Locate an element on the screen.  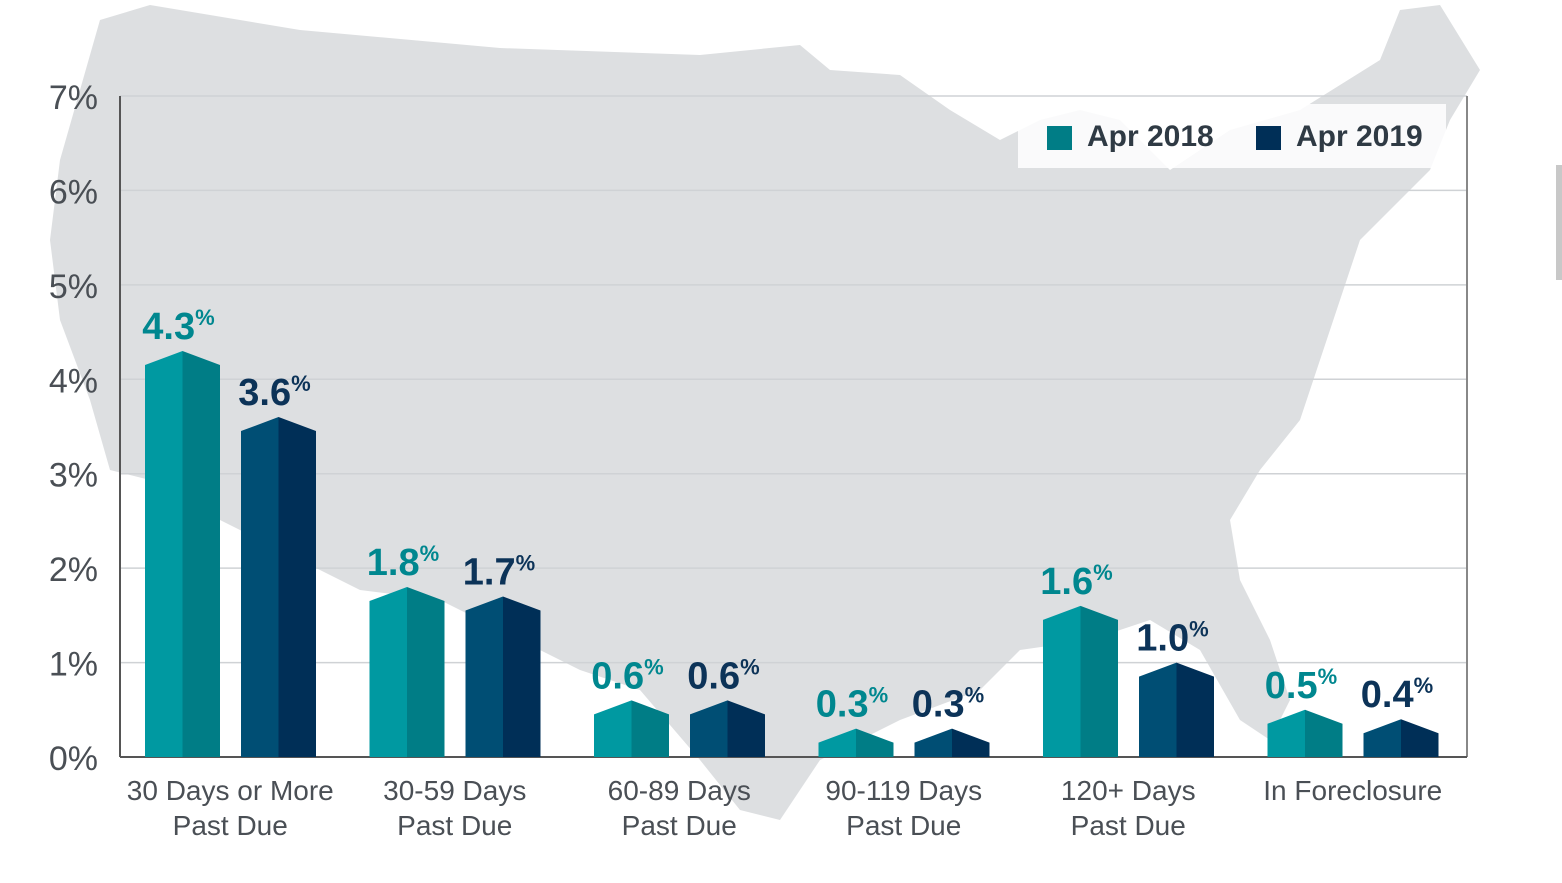
y-tick-label: 7% is located at coordinates (73, 98).